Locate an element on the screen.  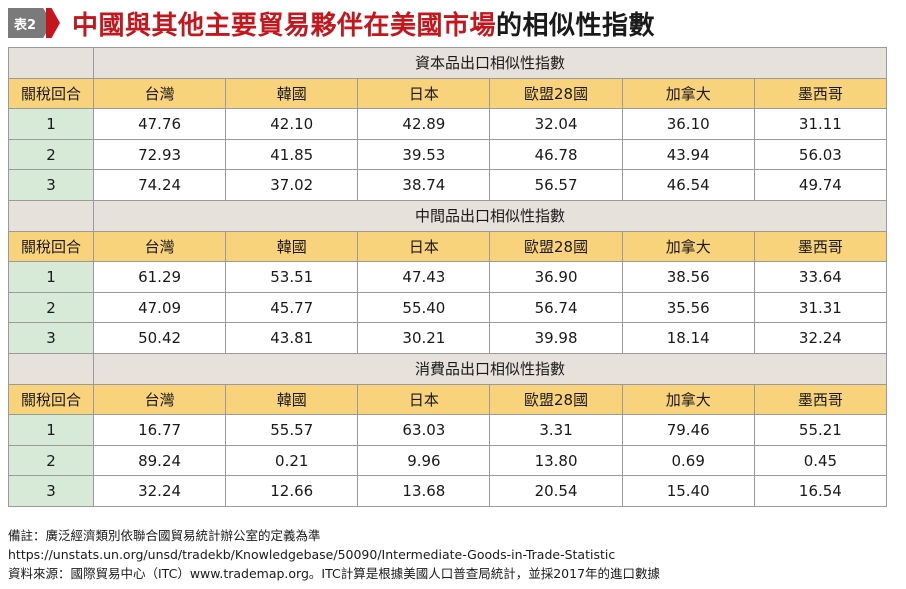
index-value-cell: 47.76 is located at coordinates (159, 124).